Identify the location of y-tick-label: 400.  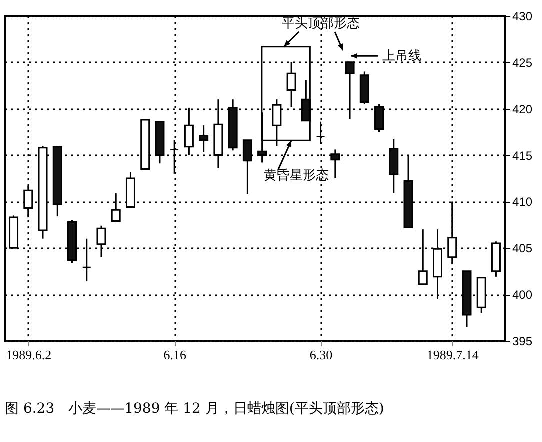
(522, 295).